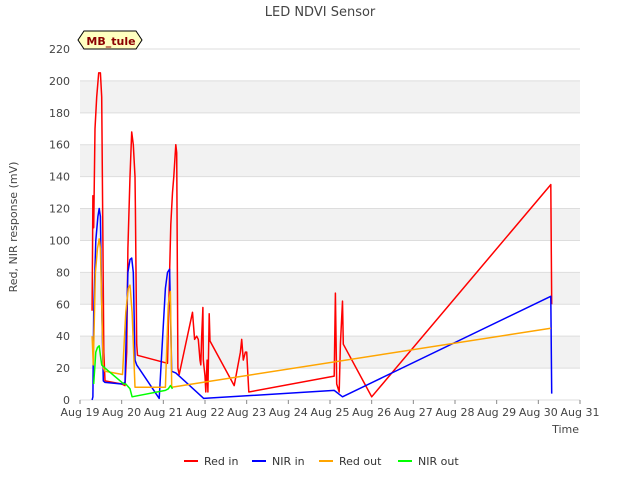  What do you see at coordinates (320, 12) in the screenshot?
I see `chart-title: LED NDVI Sensor` at bounding box center [320, 12].